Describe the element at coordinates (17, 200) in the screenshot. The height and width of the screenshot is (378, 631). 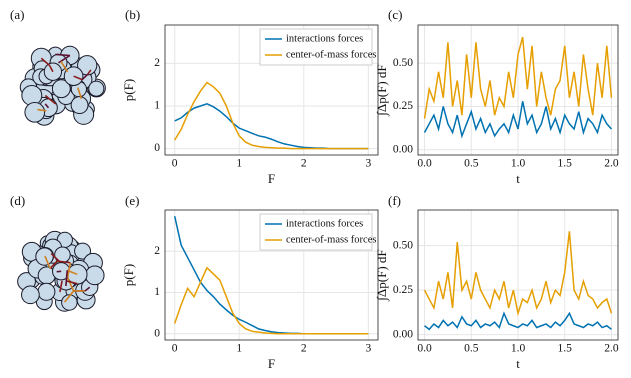
I see `panel-label: (d)` at that location.